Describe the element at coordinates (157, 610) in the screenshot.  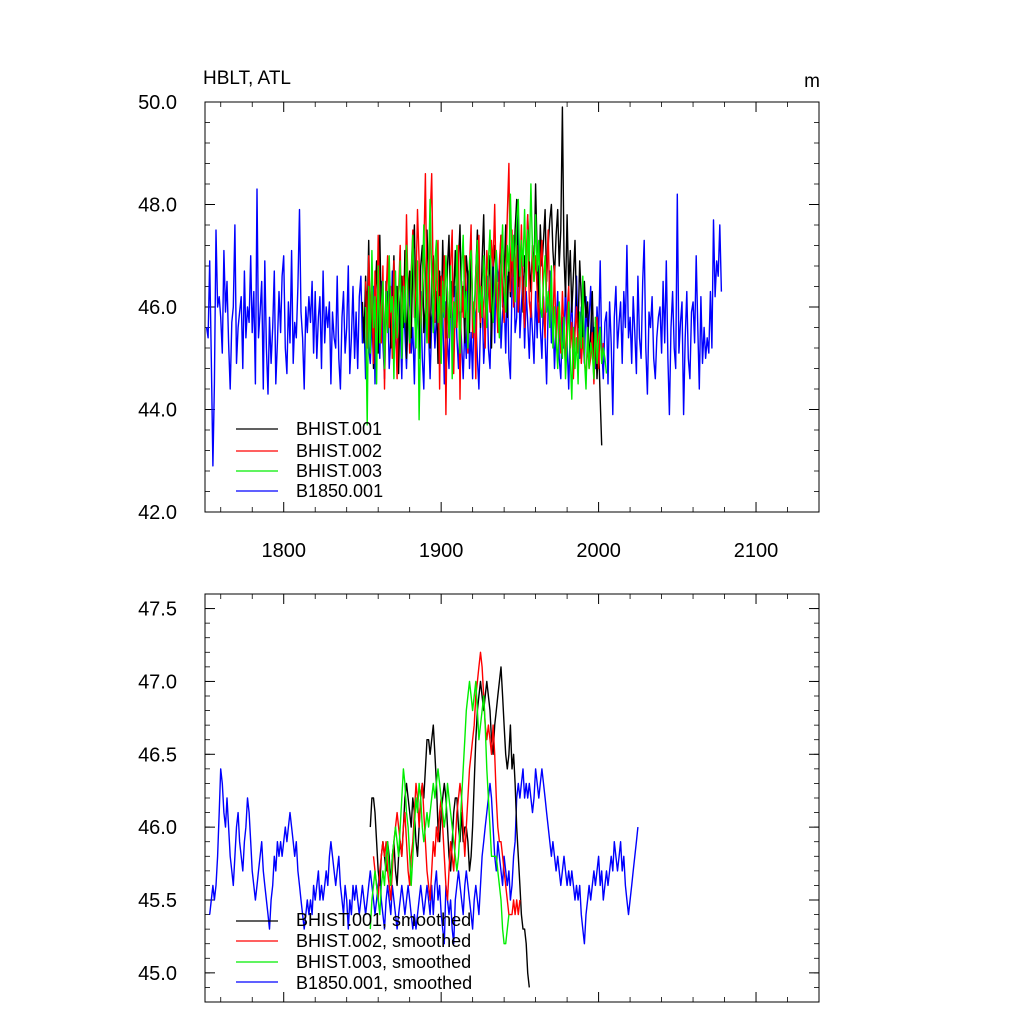
I see `y-tick-label: 47.5` at that location.